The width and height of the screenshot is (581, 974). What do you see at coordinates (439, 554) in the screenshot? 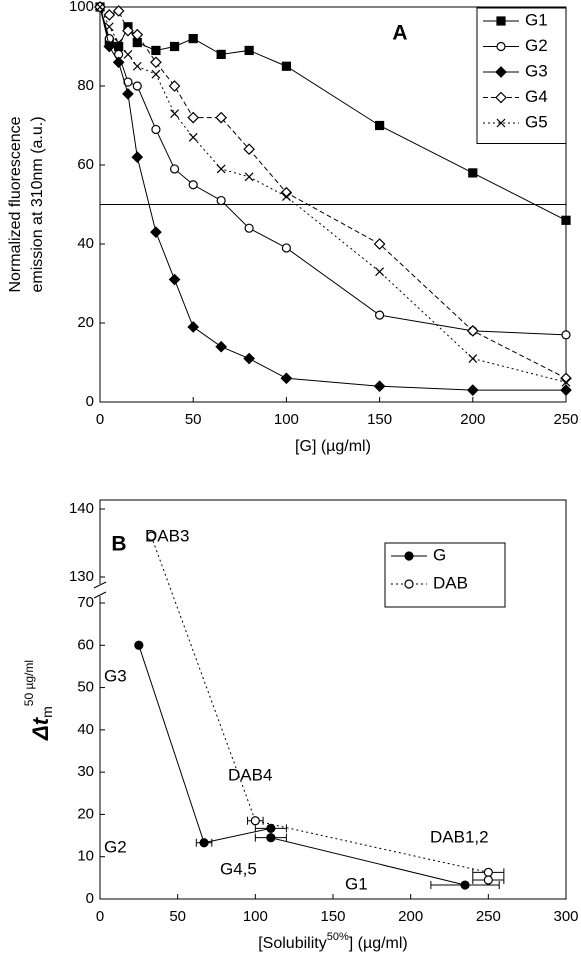
I see `legend-label: G` at bounding box center [439, 554].